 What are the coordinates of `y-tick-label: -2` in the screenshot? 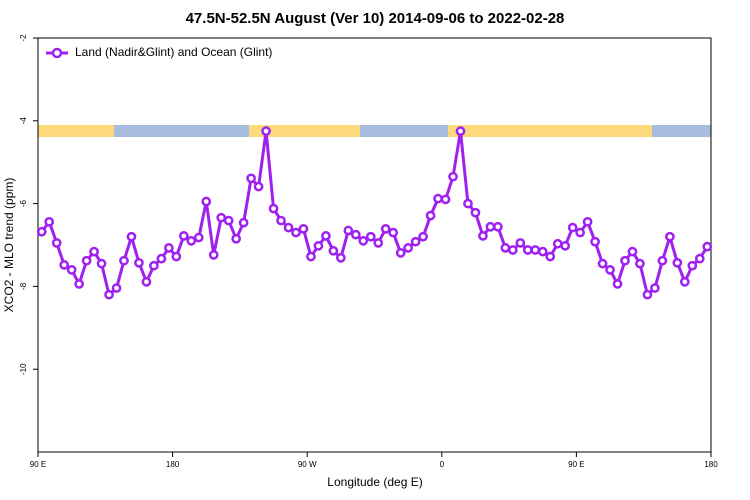 It's located at (23, 38).